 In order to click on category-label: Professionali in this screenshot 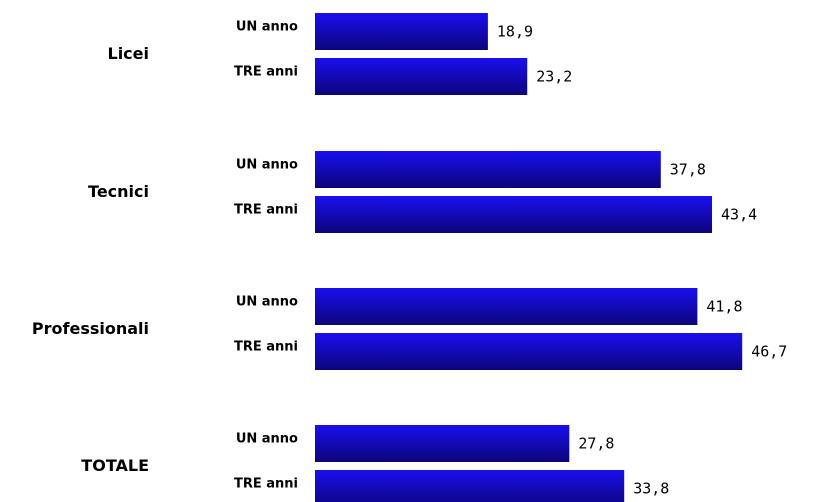, I will do `click(90, 328)`.